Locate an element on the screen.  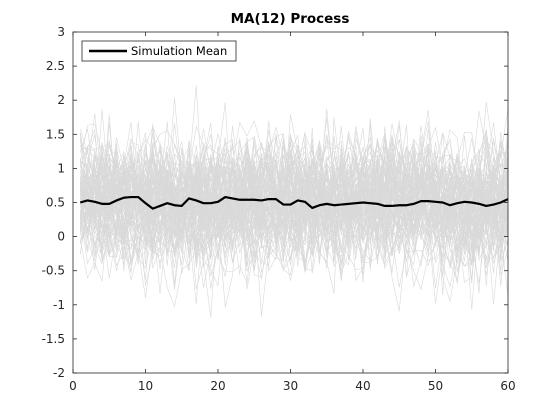
y-tick-label: 2.5 is located at coordinates (55, 66).